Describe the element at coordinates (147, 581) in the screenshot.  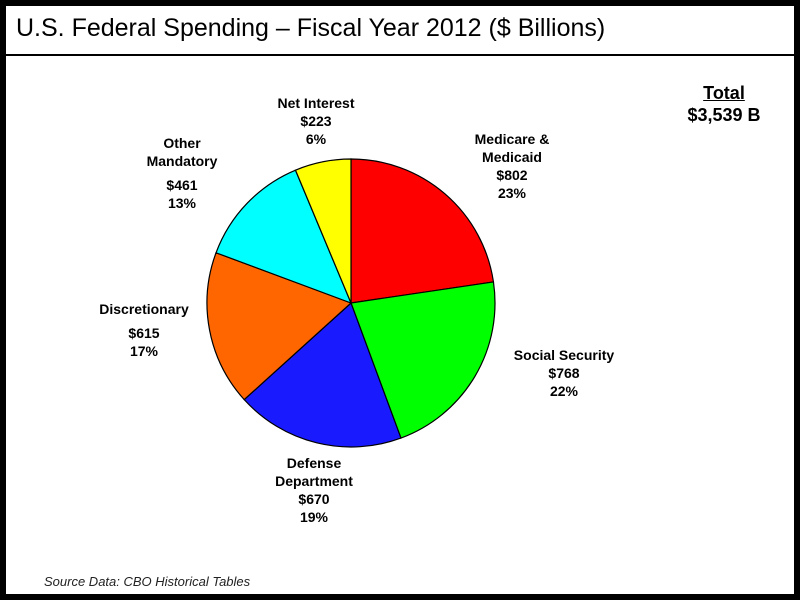
I see `source-note: Source Data: CBO Historical Tables` at that location.